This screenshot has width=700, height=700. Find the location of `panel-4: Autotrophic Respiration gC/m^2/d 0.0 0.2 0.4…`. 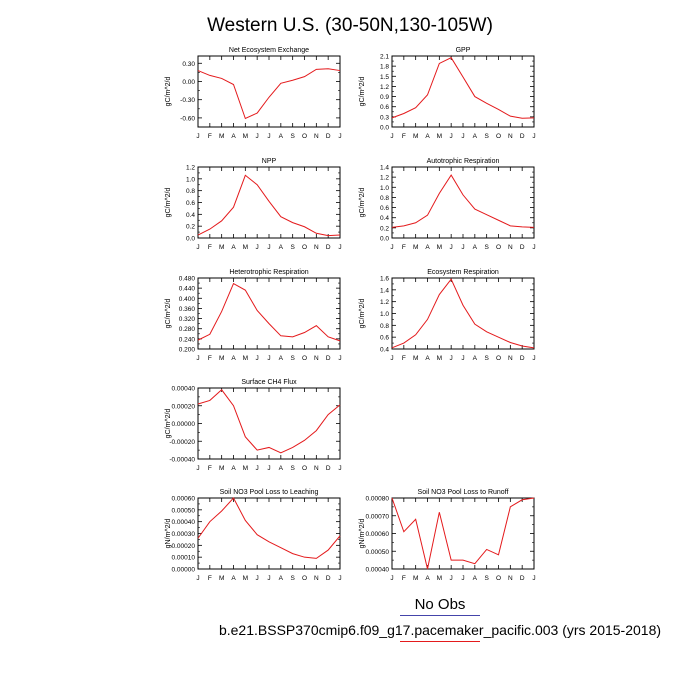

panel-4: Autotrophic Respiration gC/m^2/d 0.0 0.2 0.4… is located at coordinates (447, 204).